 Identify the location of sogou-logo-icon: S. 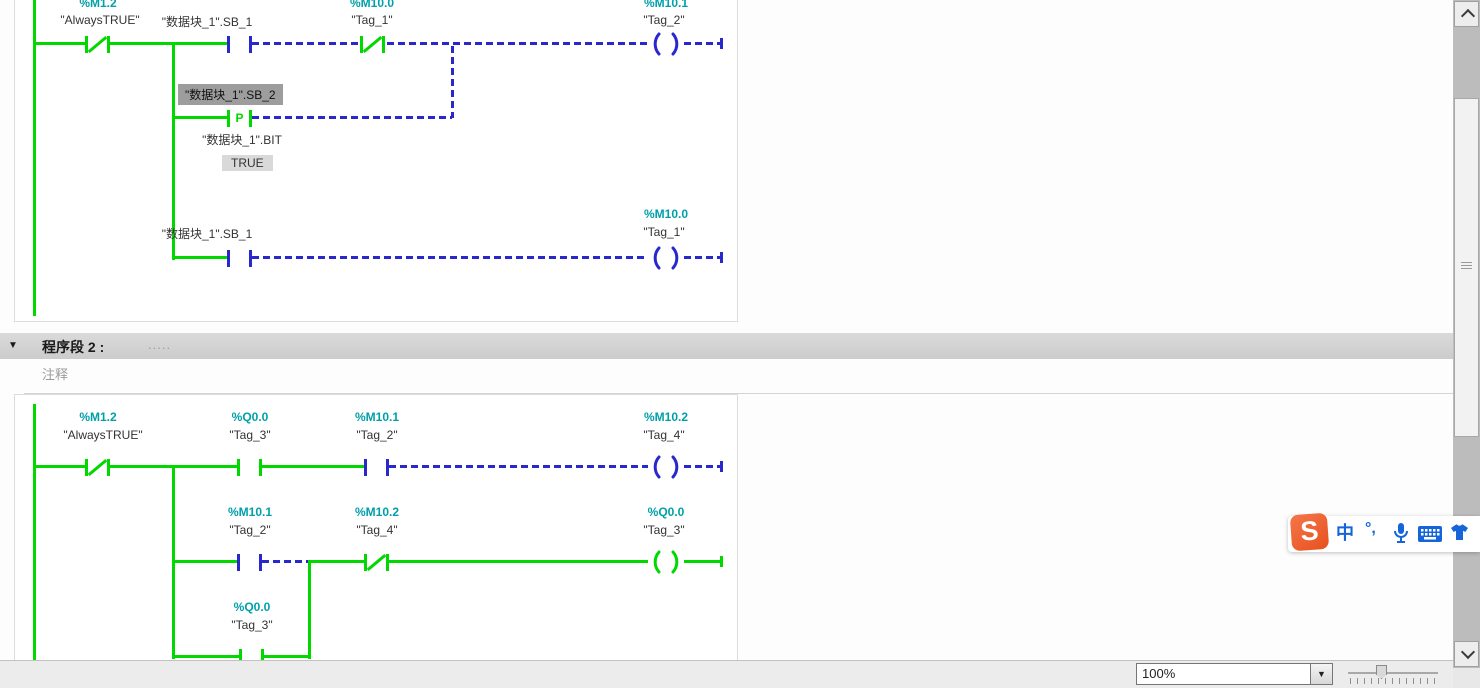
(1309, 532).